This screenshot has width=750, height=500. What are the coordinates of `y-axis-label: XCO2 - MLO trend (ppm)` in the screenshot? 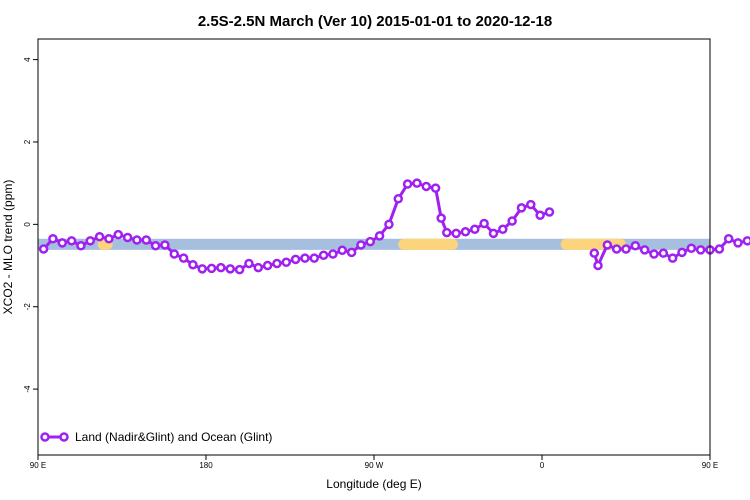 It's located at (8, 247).